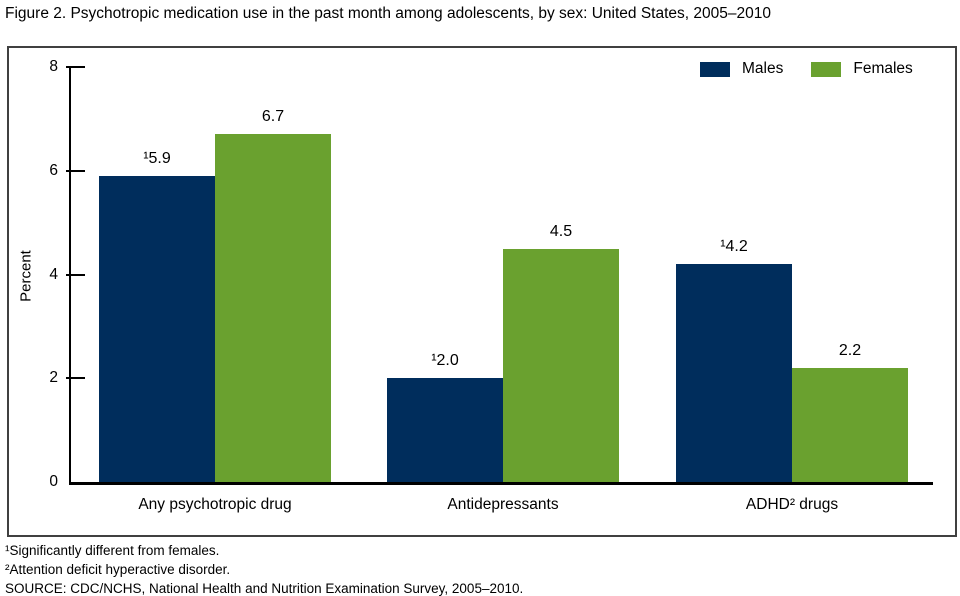 Image resolution: width=960 pixels, height=596 pixels. What do you see at coordinates (715, 69) in the screenshot?
I see `males-swatch-icon` at bounding box center [715, 69].